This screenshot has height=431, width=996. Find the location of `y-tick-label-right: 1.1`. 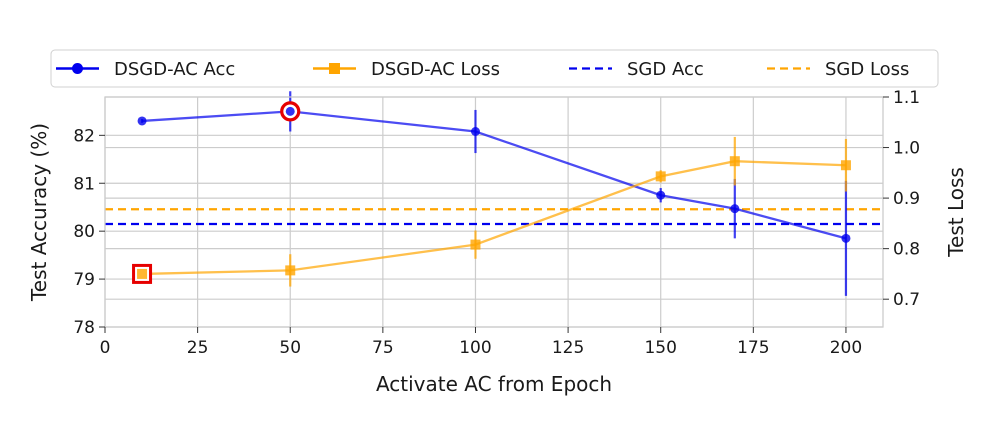

y-tick-label-right: 1.1 is located at coordinates (906, 98).